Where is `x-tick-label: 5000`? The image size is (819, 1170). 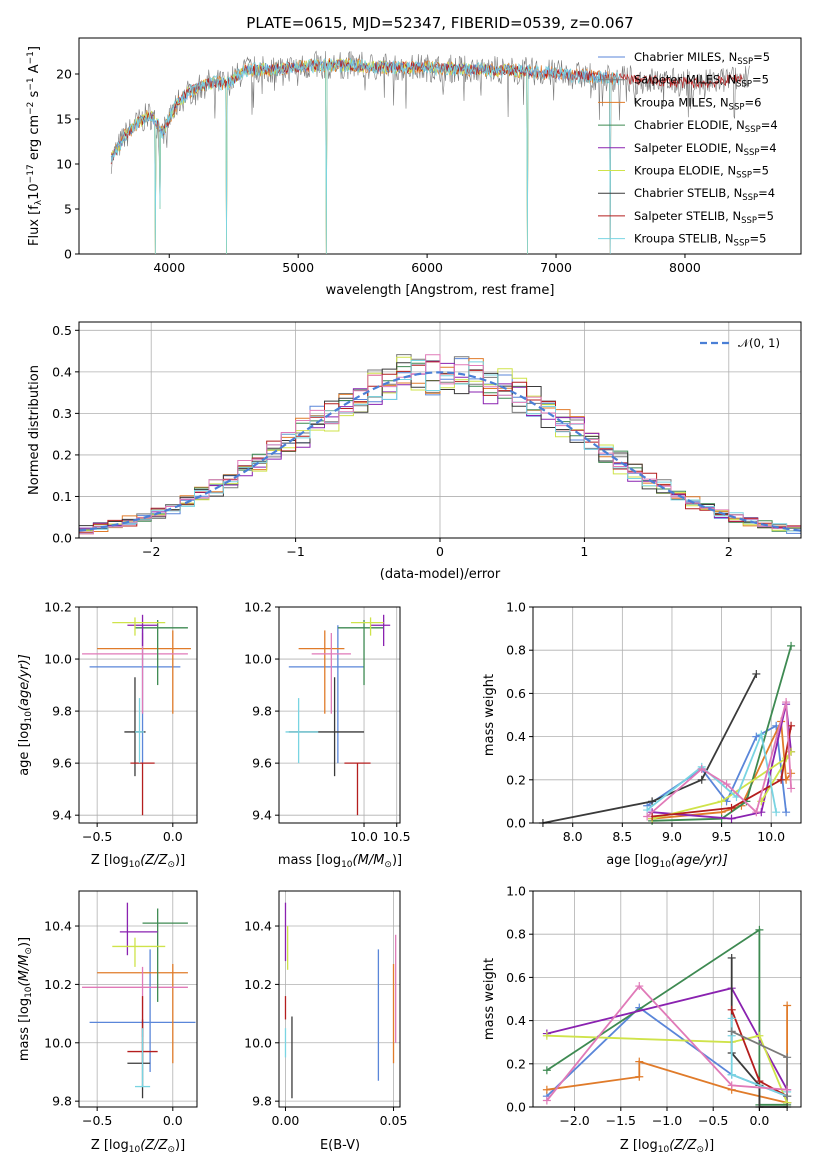
x-tick-label: 5000 is located at coordinates (298, 267).